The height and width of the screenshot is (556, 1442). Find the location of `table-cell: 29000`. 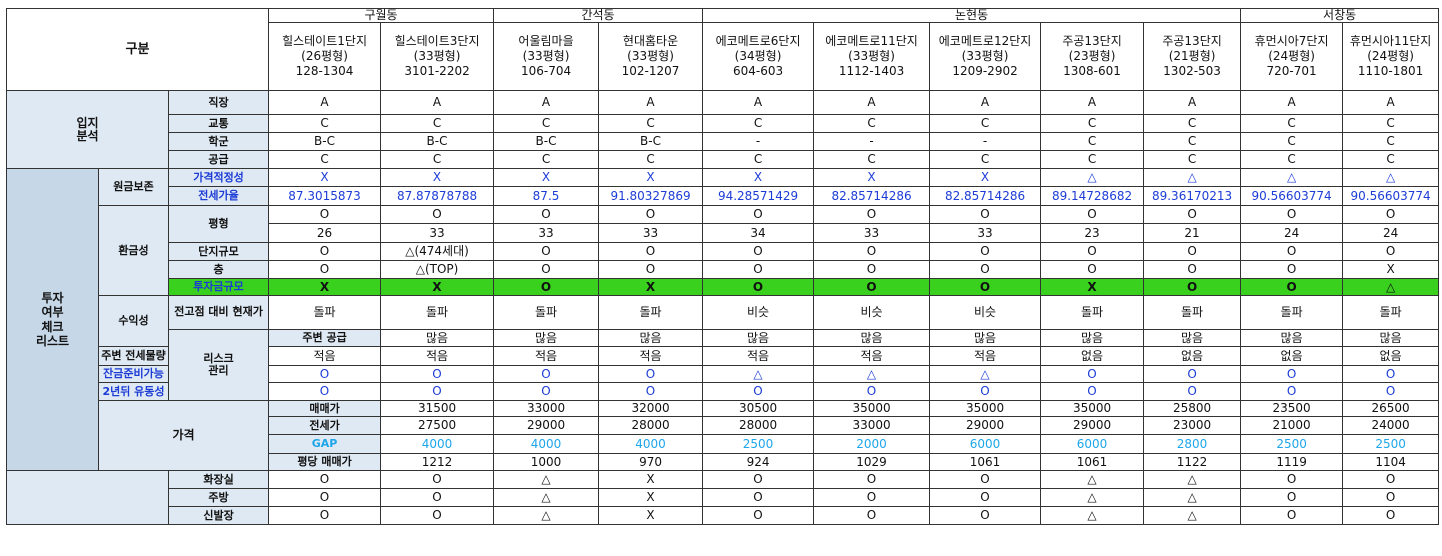

table-cell: 29000 is located at coordinates (546, 425).